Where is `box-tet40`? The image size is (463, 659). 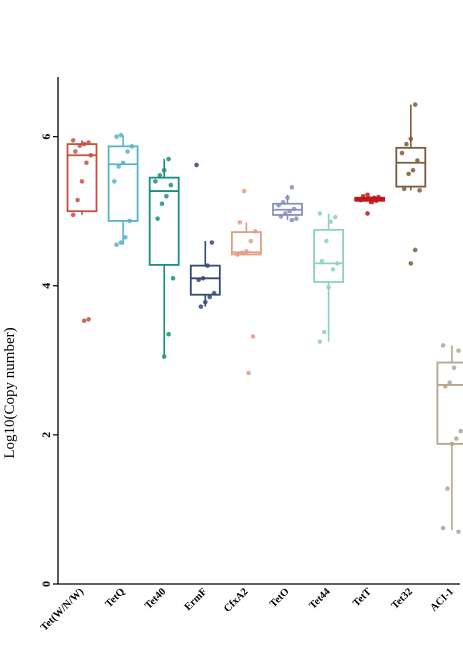 box-tet40 is located at coordinates (164, 221).